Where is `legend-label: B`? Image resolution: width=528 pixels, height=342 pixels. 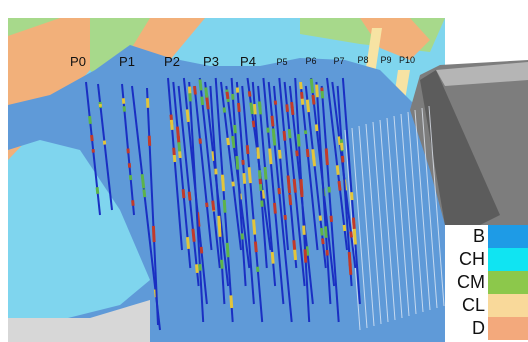 legend-label: B is located at coordinates (478, 236).